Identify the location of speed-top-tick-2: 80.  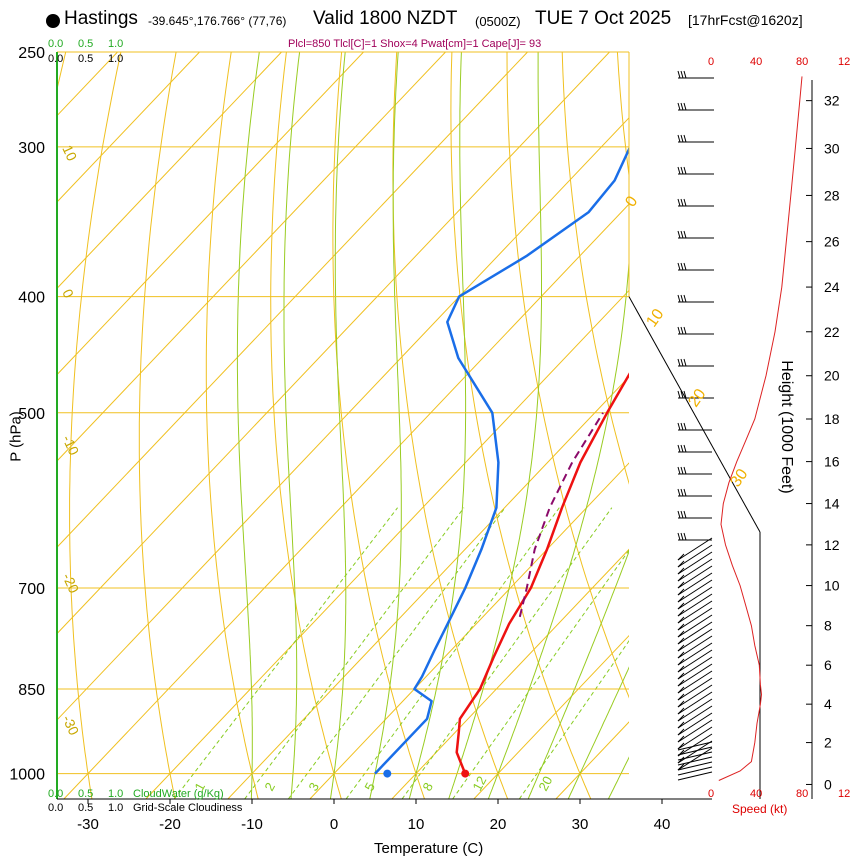
(802, 62).